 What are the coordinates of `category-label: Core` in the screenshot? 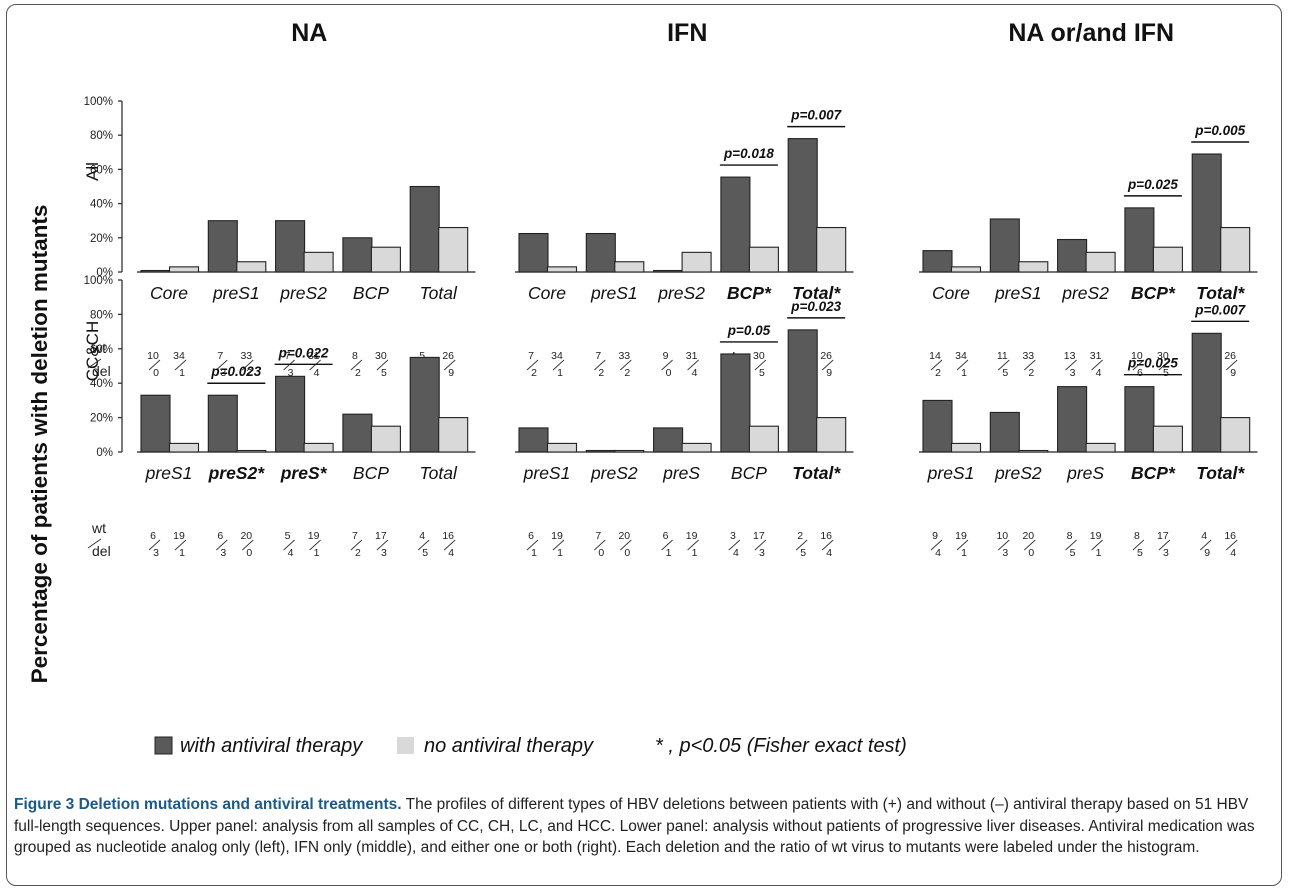 It's located at (951, 293).